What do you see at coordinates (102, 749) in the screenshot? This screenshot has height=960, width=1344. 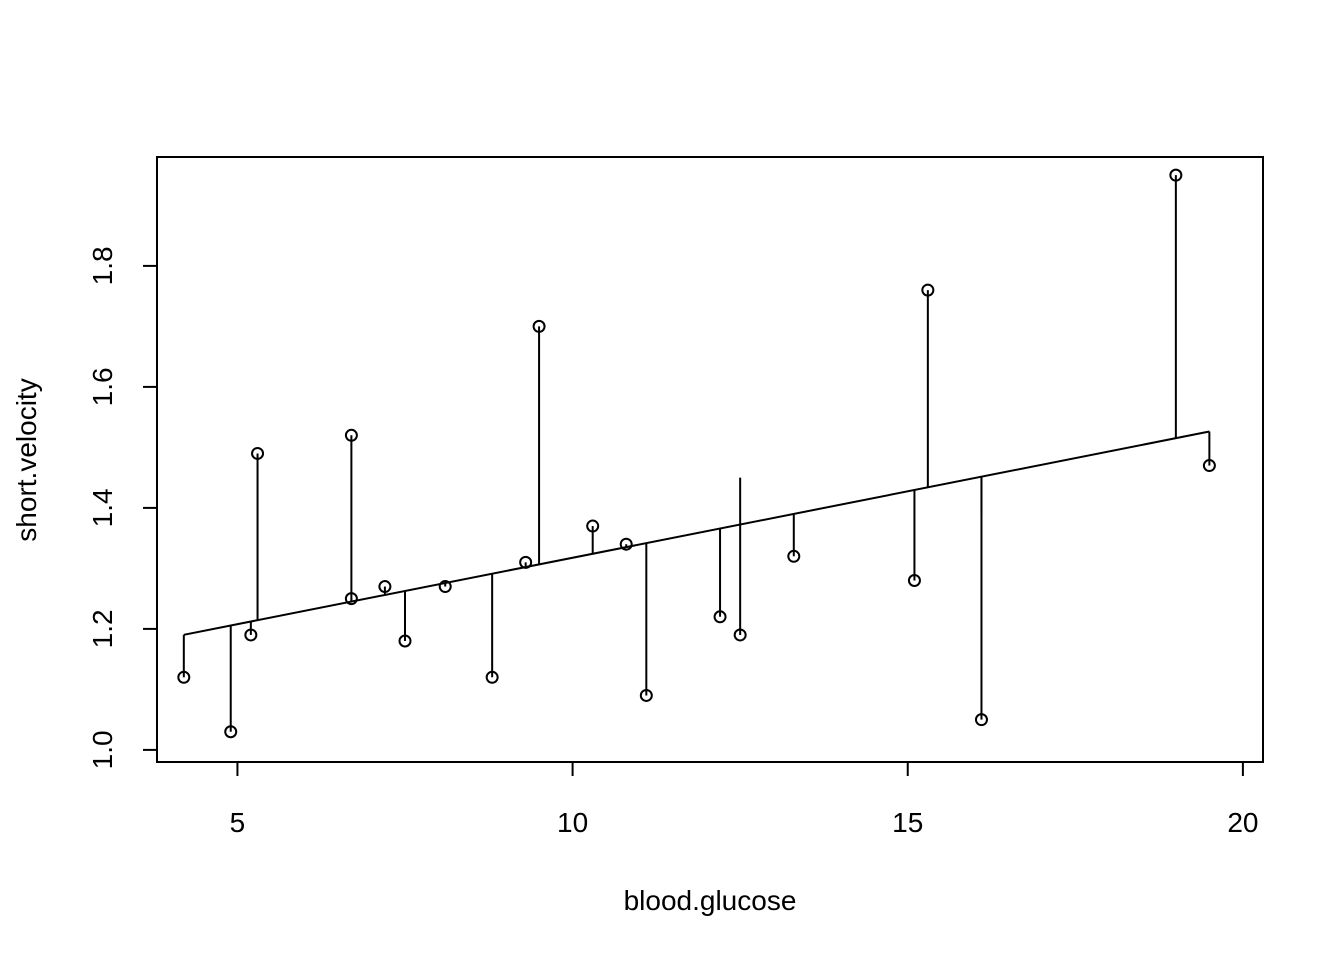 I see `y-tick-label: 1.0` at bounding box center [102, 749].